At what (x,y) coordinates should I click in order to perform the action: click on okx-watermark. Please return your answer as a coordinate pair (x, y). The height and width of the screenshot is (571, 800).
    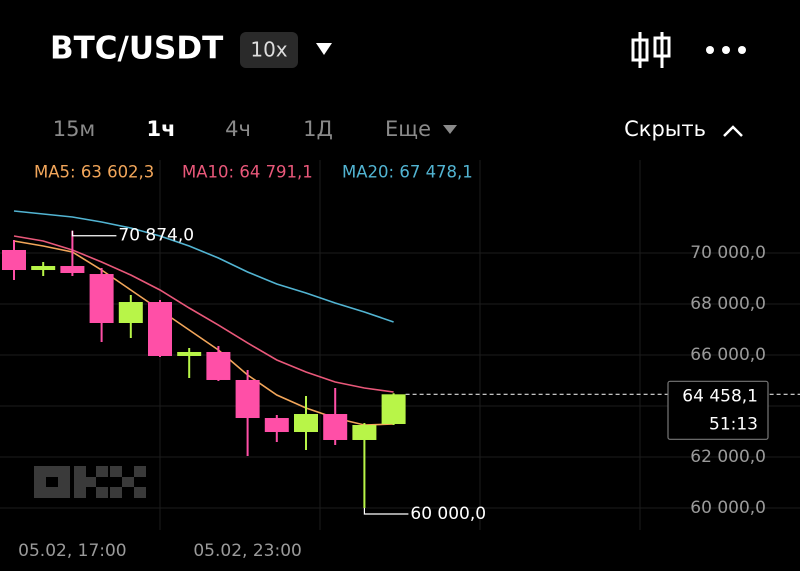
    Looking at the image, I should click on (90, 482).